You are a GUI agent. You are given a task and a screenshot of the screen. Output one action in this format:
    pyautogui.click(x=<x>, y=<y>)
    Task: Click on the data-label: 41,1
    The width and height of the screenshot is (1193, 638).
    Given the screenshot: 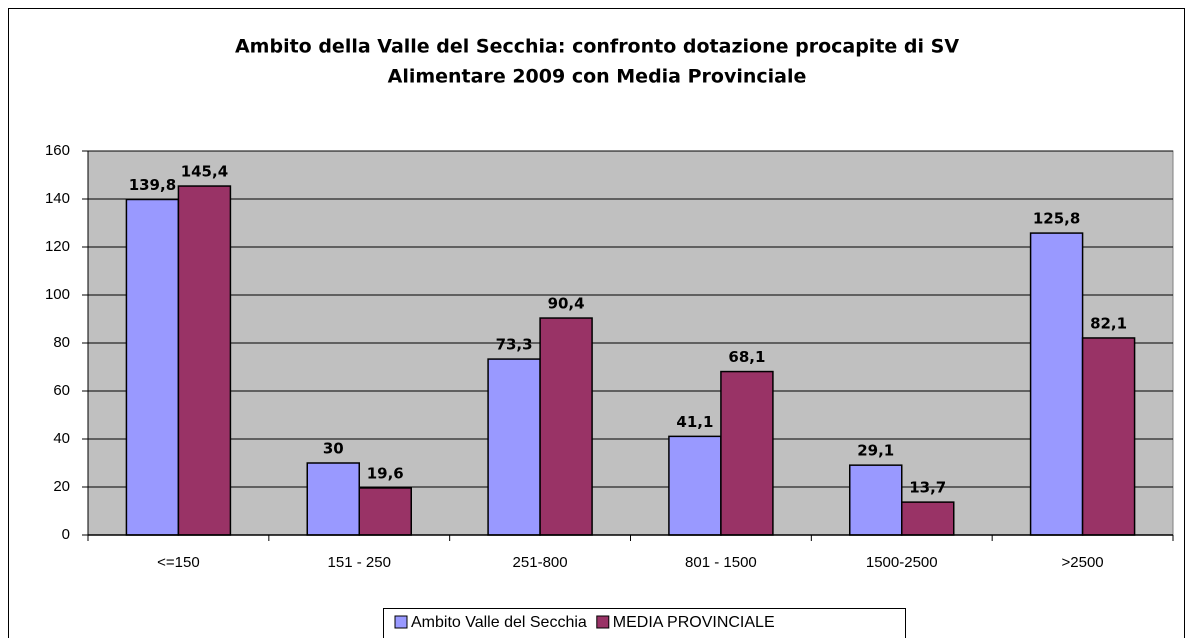 What is the action you would take?
    pyautogui.click(x=694, y=422)
    